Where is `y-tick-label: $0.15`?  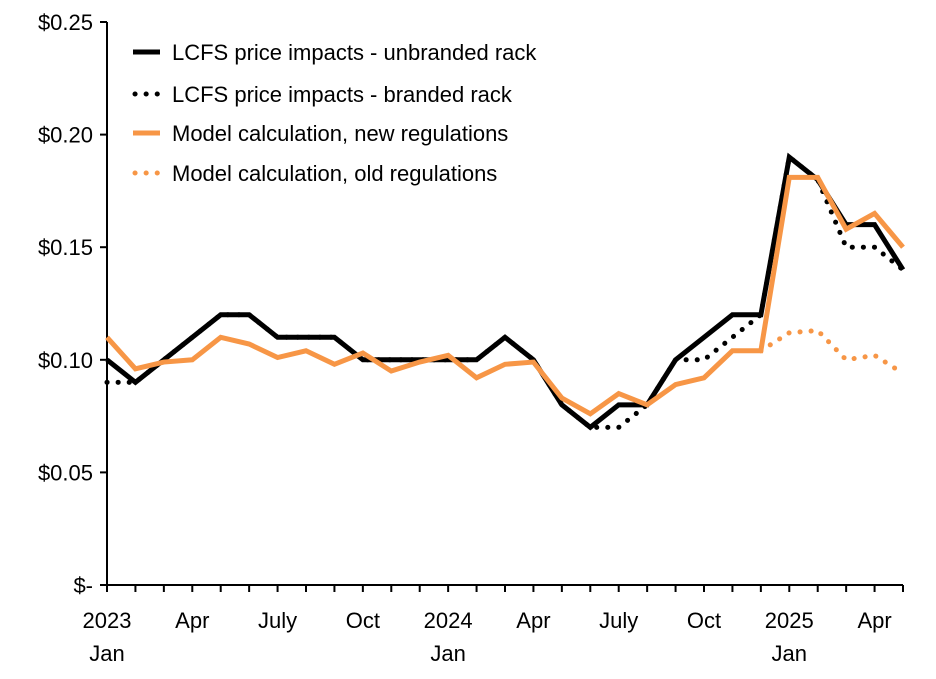 y-tick-label: $0.15 is located at coordinates (65, 247).